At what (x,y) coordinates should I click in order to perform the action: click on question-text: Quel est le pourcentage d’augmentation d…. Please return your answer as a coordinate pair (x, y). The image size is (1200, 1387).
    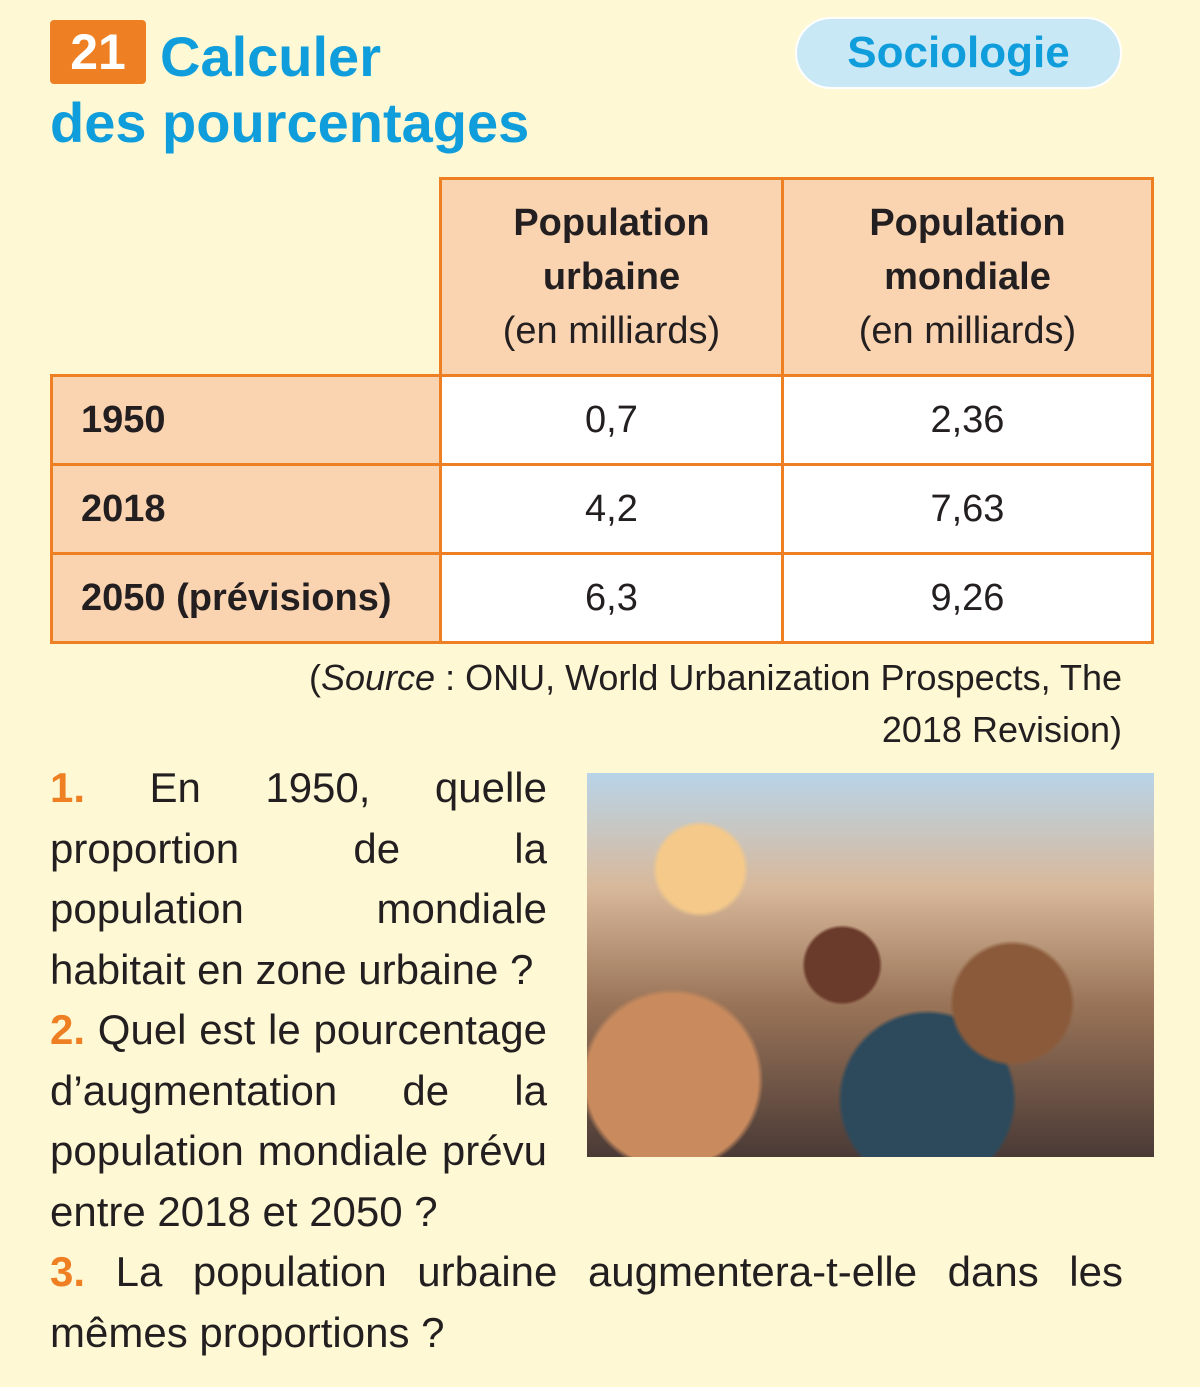
    Looking at the image, I should click on (299, 1120).